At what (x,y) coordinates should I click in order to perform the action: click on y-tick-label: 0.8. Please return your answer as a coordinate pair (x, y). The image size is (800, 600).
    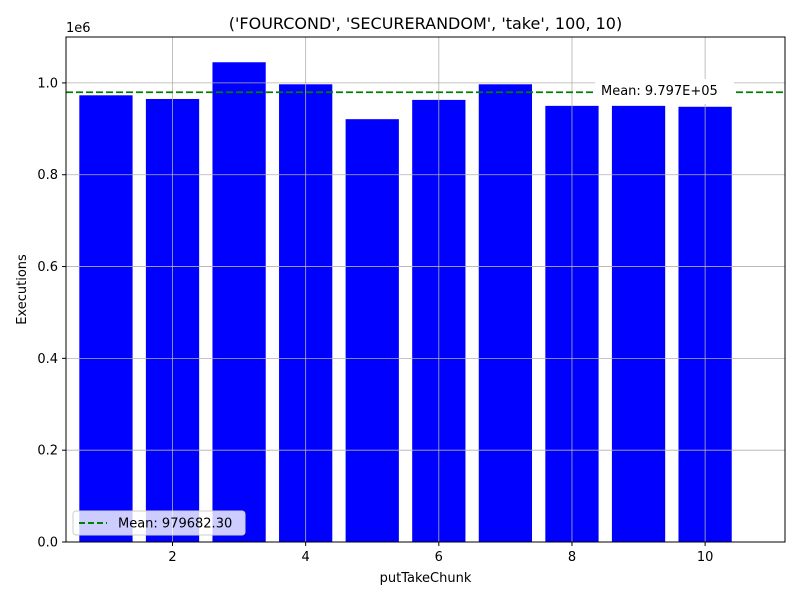
    Looking at the image, I should click on (47, 175).